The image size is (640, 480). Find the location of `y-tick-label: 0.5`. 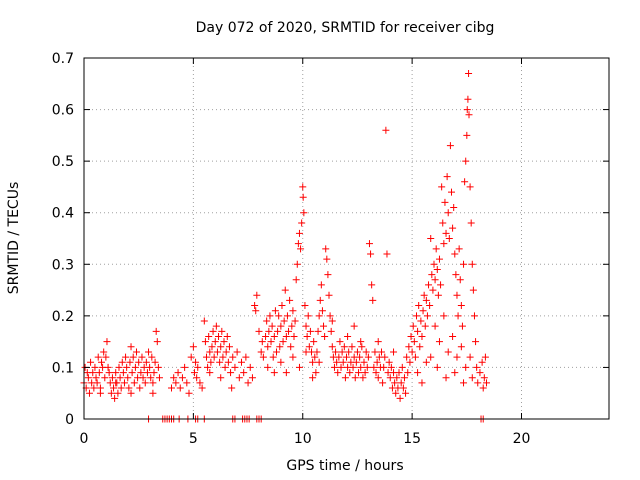

y-tick-label: 0.5 is located at coordinates (63, 162).